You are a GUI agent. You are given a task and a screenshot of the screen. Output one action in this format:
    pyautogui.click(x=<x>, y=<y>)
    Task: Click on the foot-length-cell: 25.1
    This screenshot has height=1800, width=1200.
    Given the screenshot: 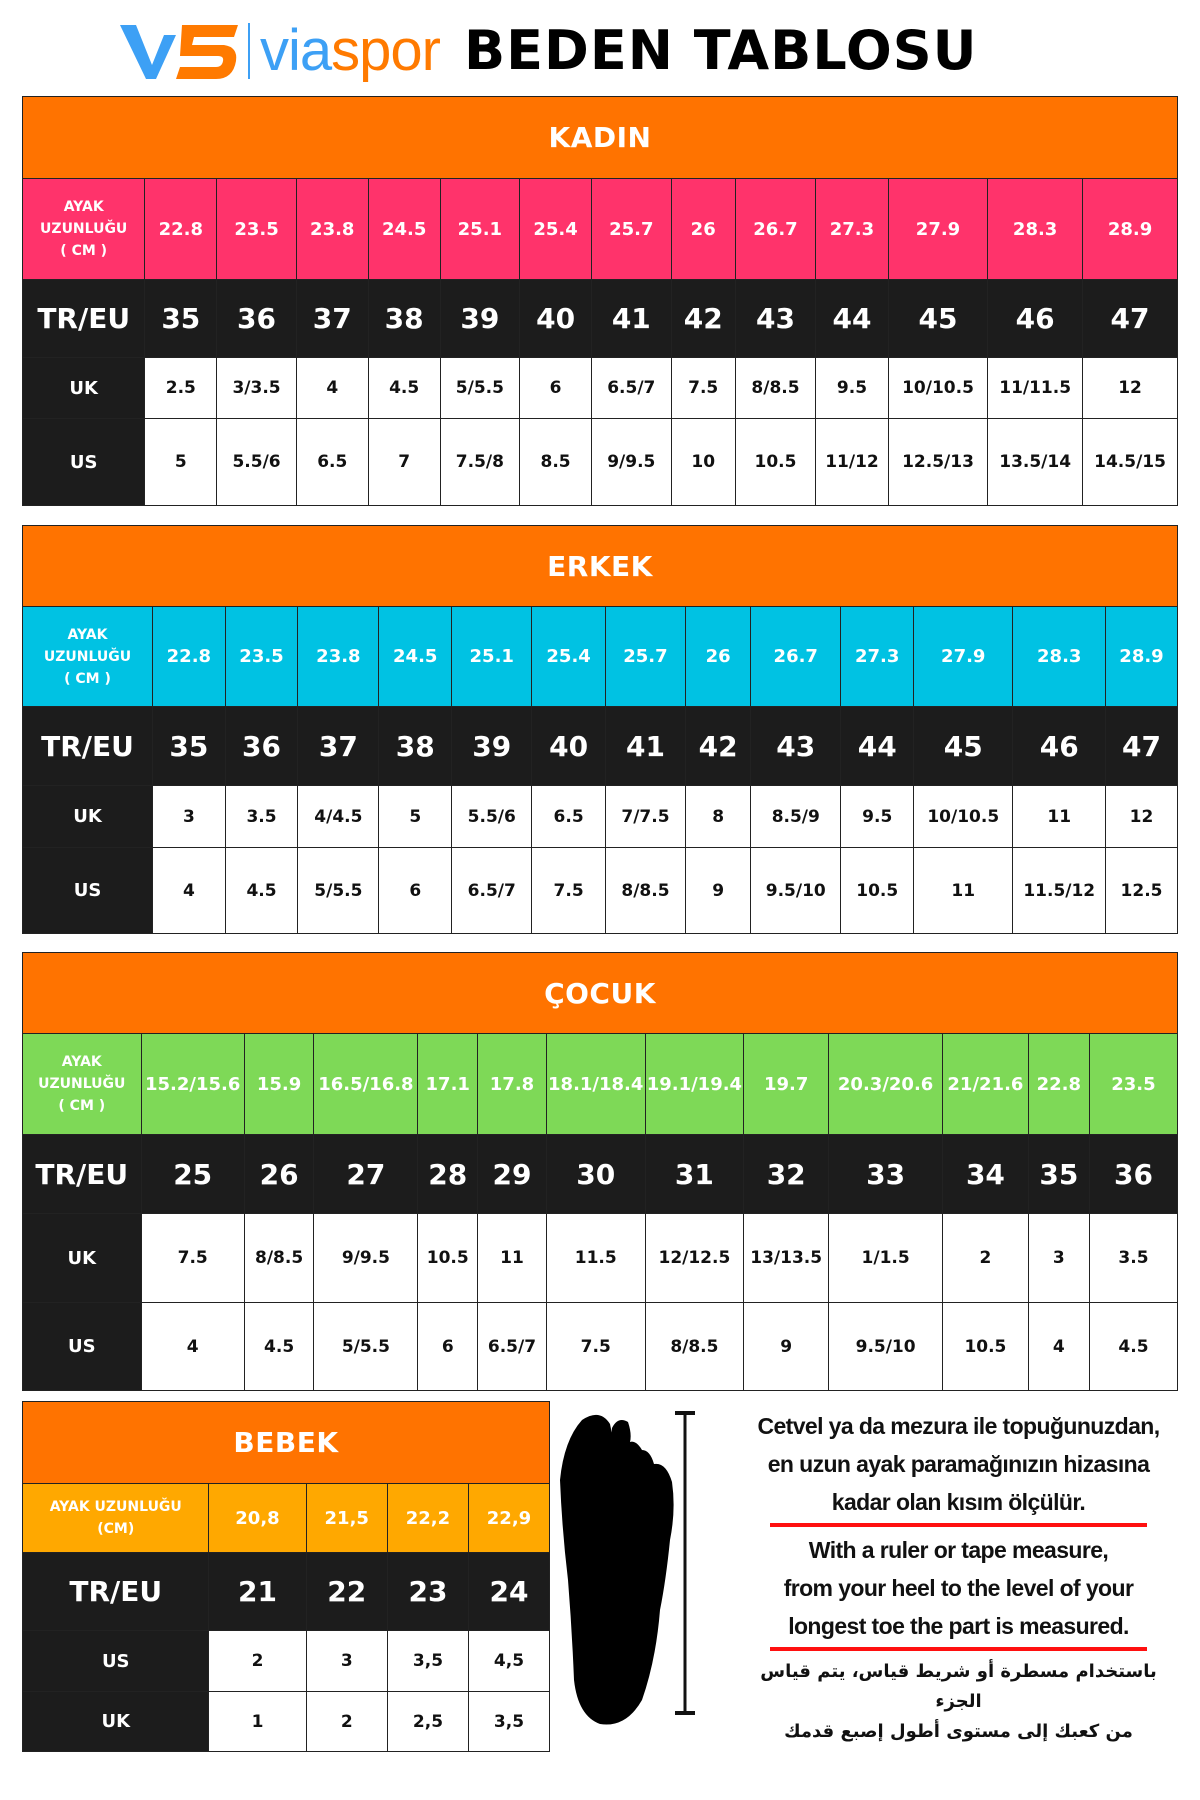 What is the action you would take?
    pyautogui.click(x=492, y=656)
    